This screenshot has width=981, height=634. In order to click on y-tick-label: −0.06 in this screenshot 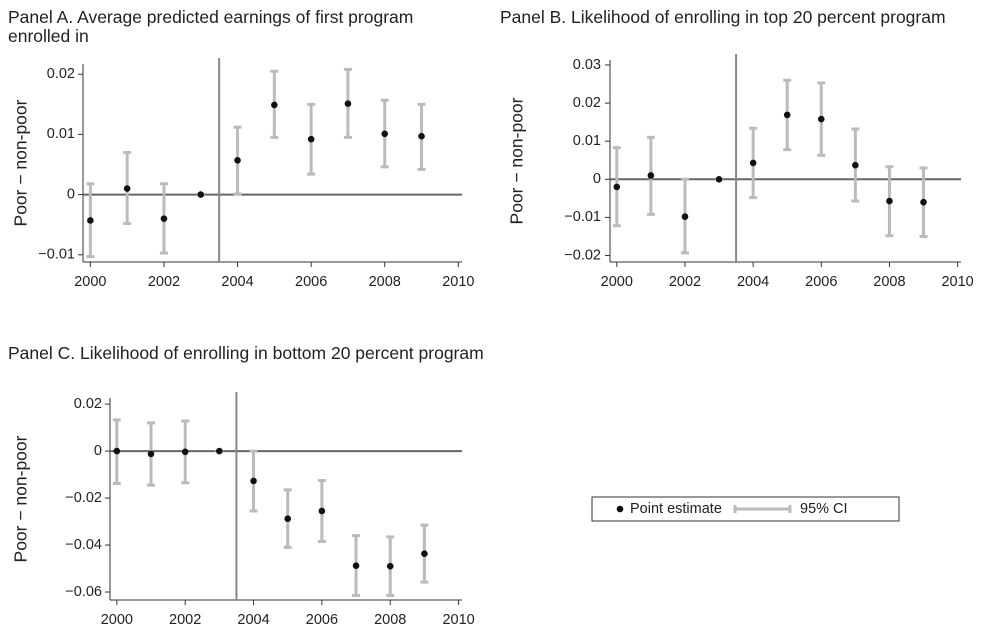, I will do `click(83, 592)`.